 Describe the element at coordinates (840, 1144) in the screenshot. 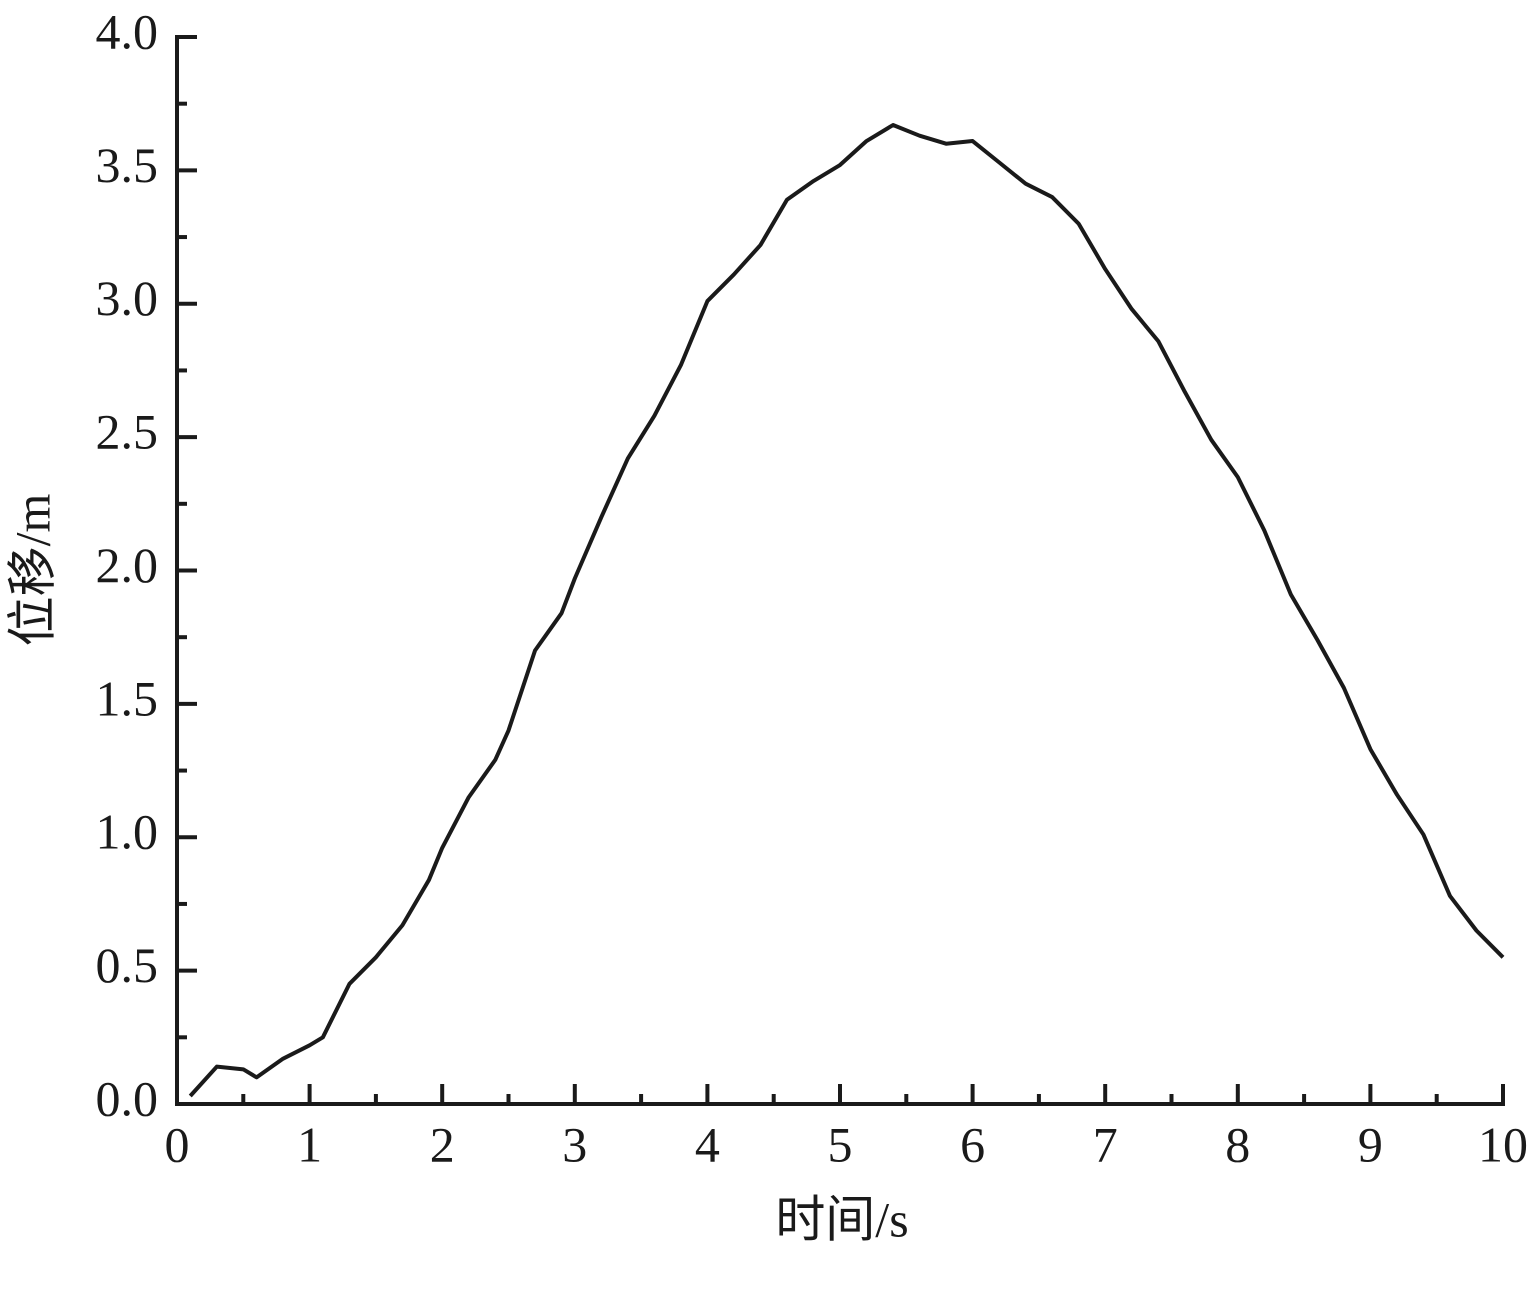

I see `x-tick-label: 5` at that location.